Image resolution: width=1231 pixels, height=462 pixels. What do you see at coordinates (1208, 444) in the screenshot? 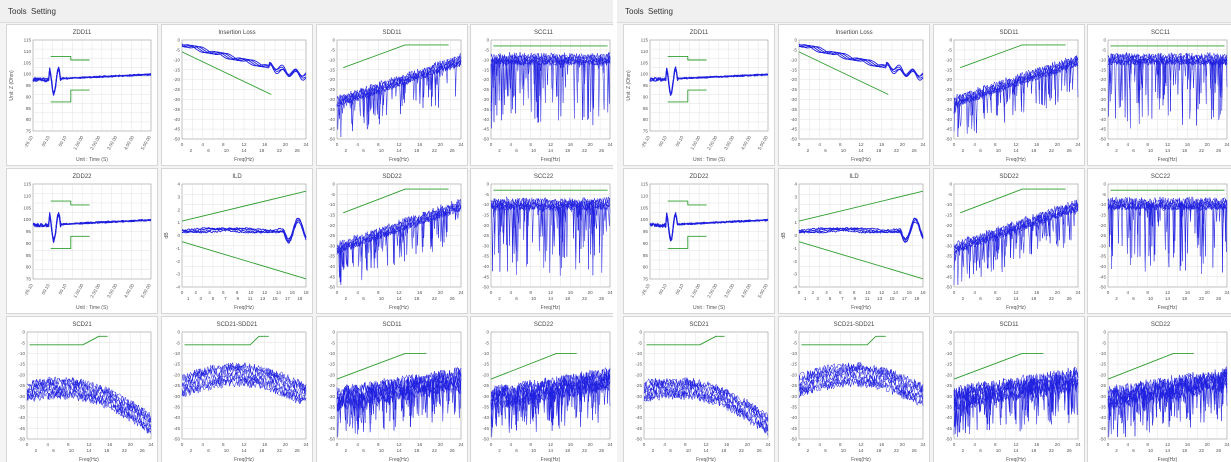
I see `x-tick-label: 20` at bounding box center [1208, 444].